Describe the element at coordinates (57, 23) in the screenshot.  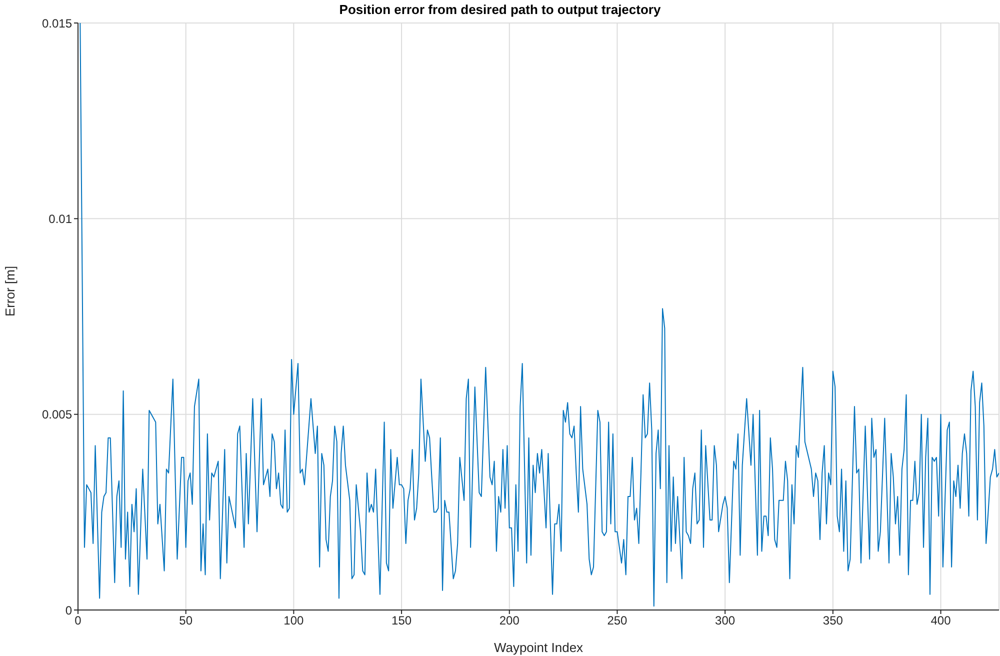
I see `y-tick-label: 0.015` at that location.